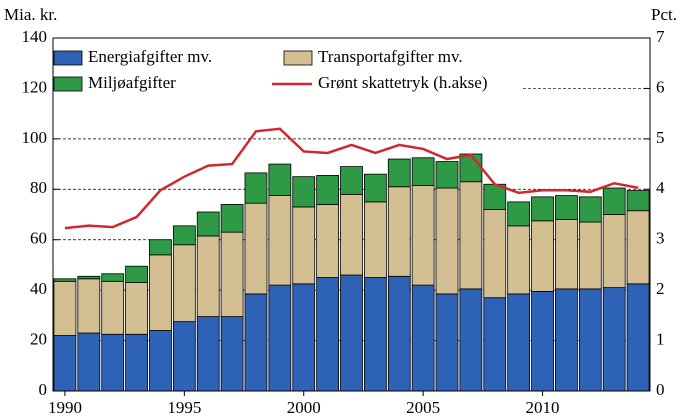 Image resolution: width=681 pixels, height=420 pixels. Describe the element at coordinates (35, 36) in the screenshot. I see `y-tick-label: 140` at that location.